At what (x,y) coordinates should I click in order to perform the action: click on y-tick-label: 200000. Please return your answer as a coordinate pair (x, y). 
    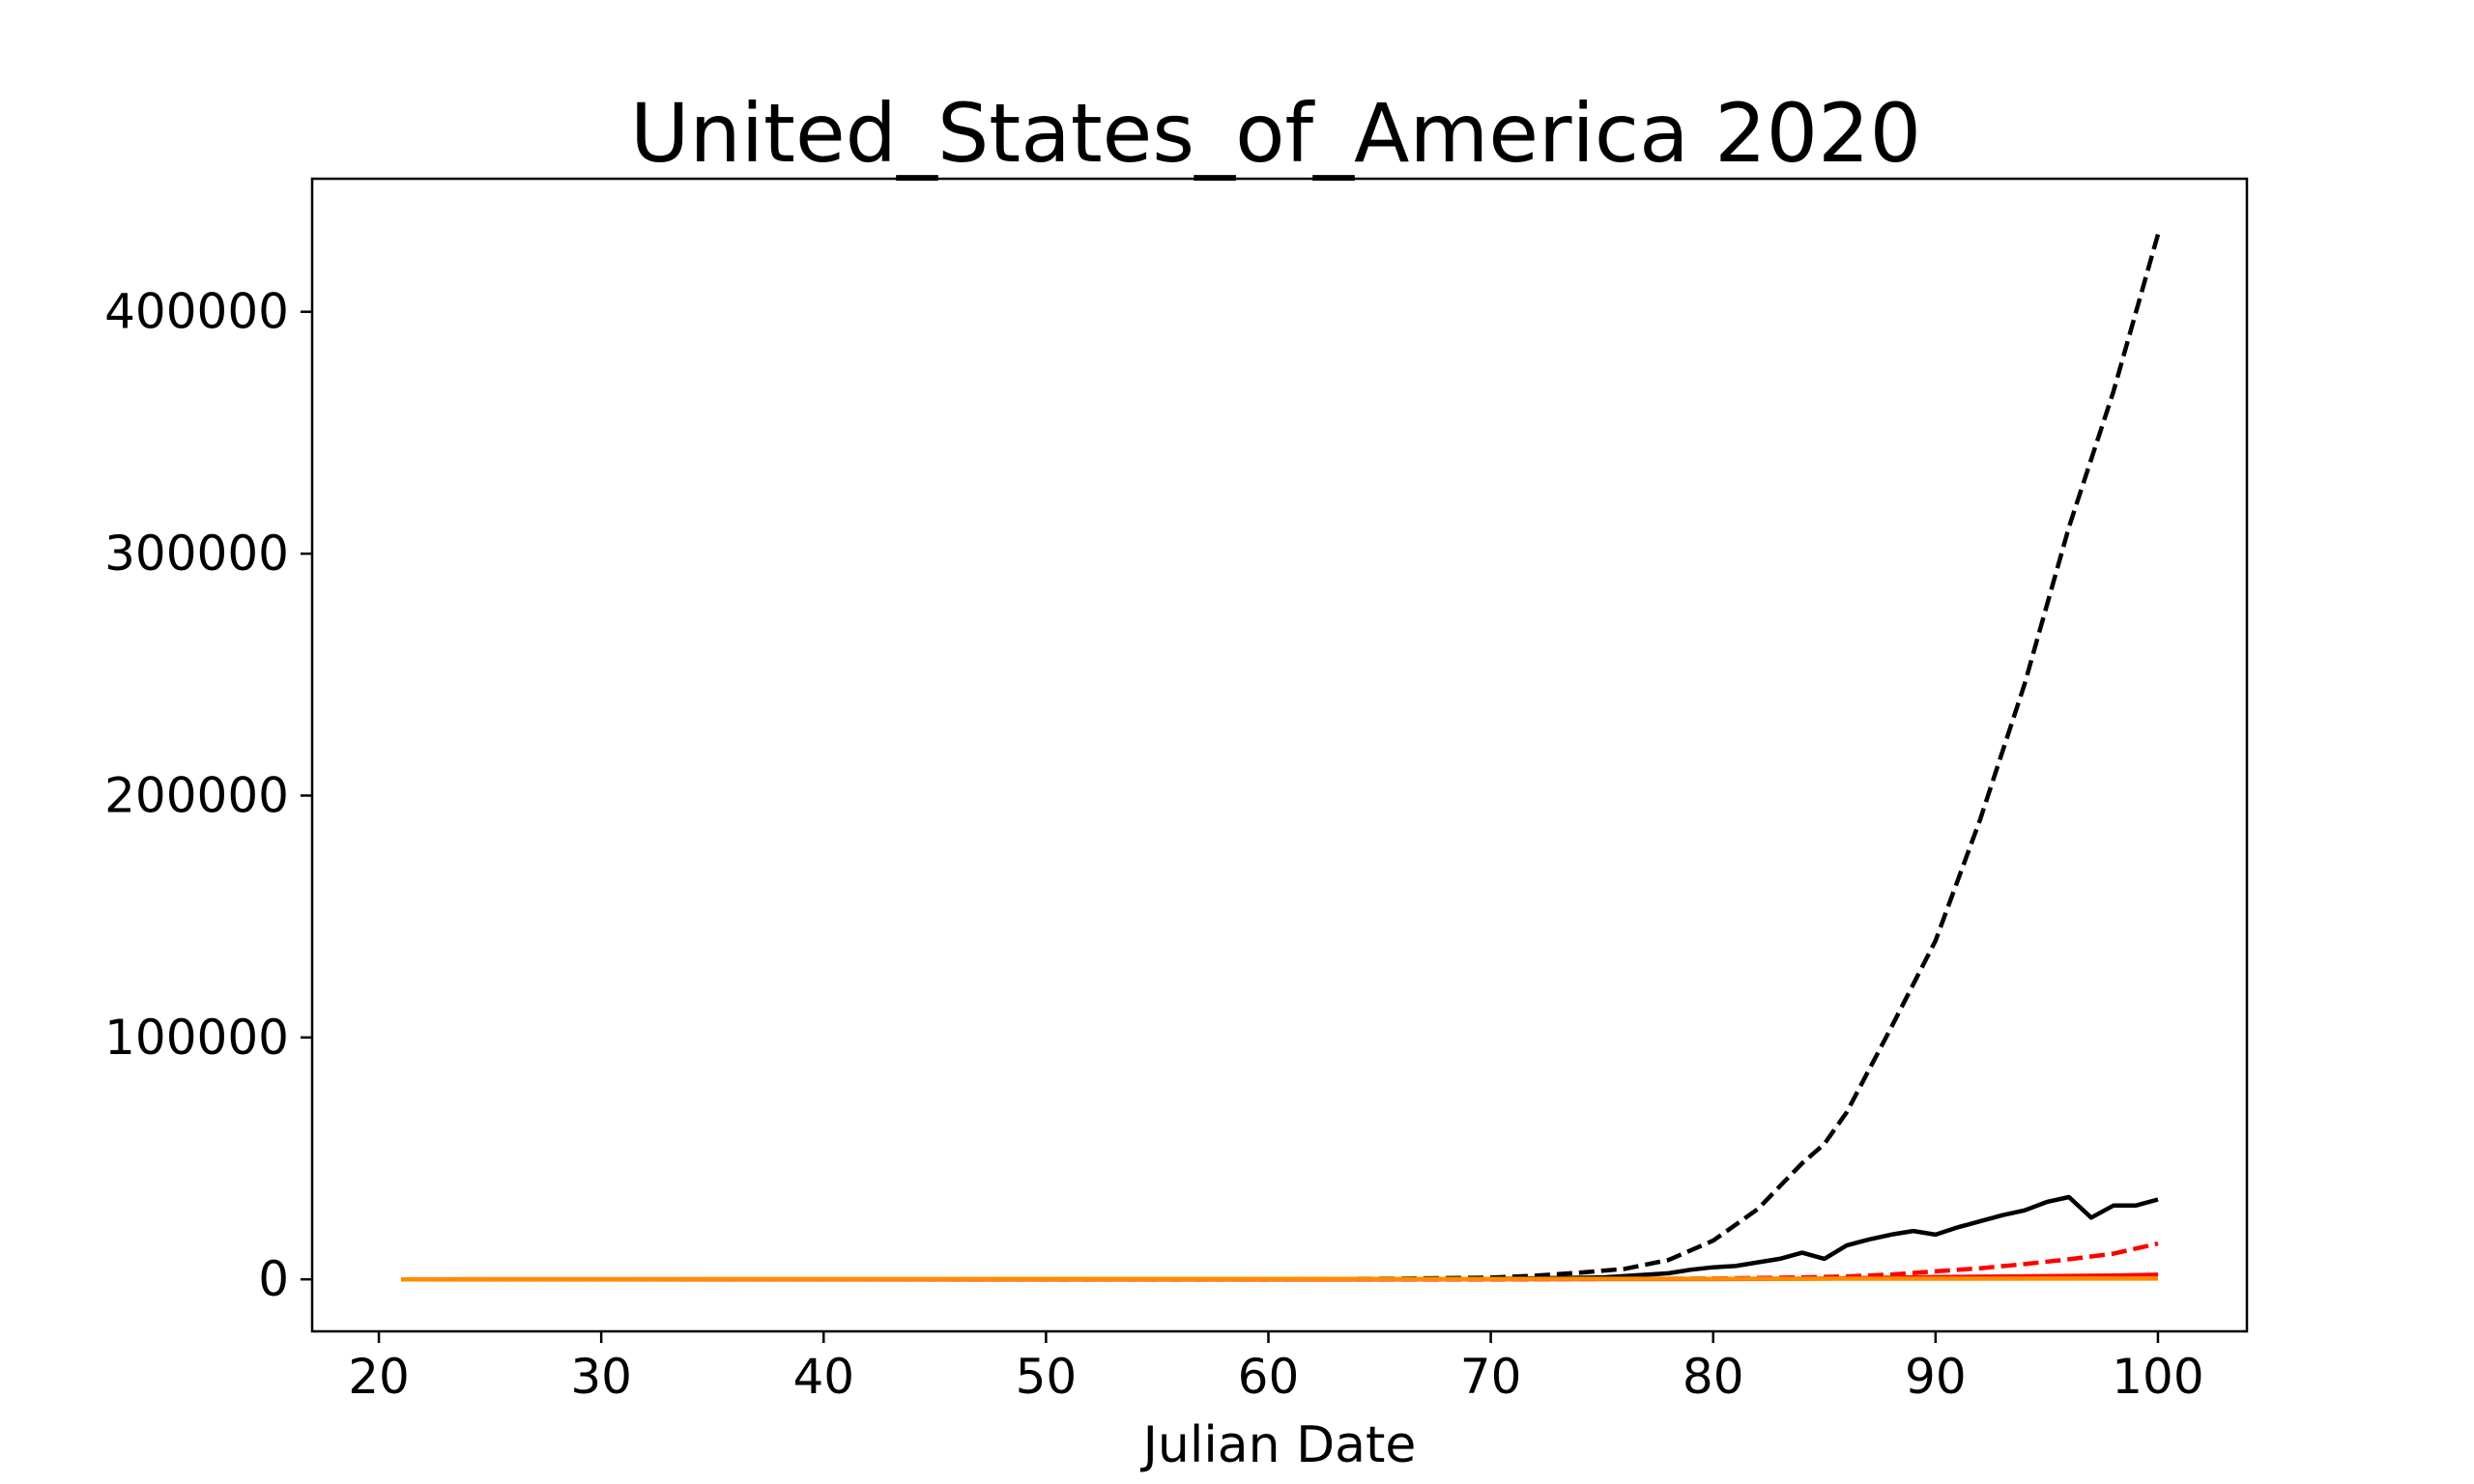
    Looking at the image, I should click on (196, 795).